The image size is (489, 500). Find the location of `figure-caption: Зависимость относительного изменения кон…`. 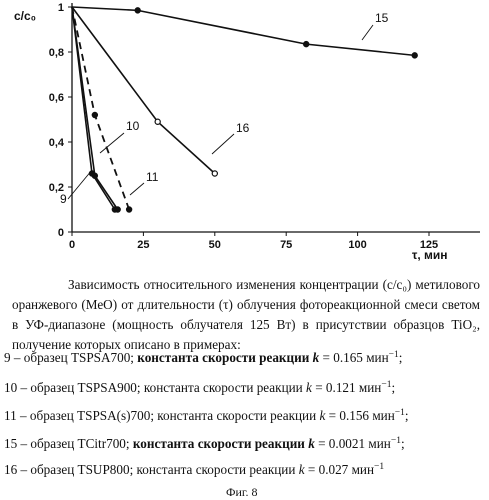

figure-caption: Зависимость относительного изменения кон… is located at coordinates (246, 314).